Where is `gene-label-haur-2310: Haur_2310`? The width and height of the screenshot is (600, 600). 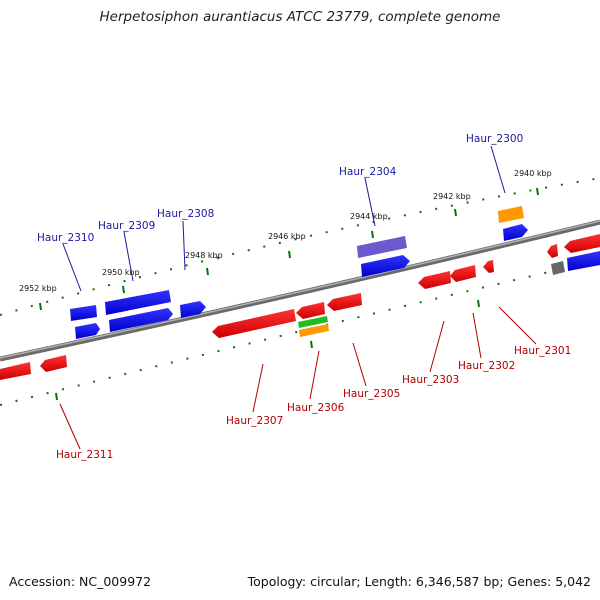
gene-label-haur-2310: Haur_2310 is located at coordinates (65, 238).